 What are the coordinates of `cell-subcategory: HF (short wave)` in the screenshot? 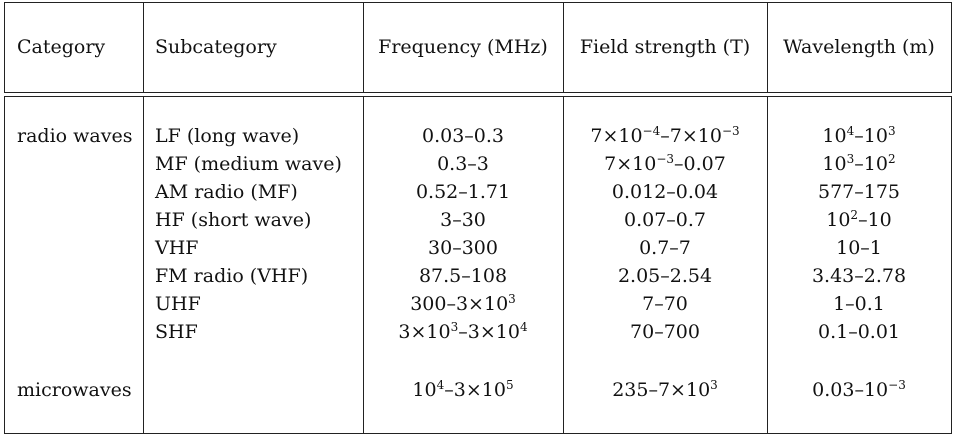 It's located at (233, 220).